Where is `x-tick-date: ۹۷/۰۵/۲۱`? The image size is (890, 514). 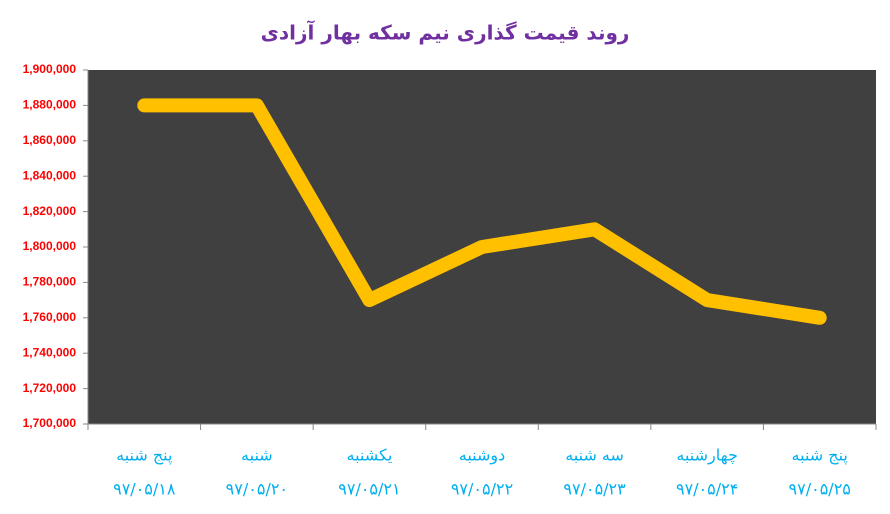 x-tick-date: ۹۷/۰۵/۲۱ is located at coordinates (369, 489).